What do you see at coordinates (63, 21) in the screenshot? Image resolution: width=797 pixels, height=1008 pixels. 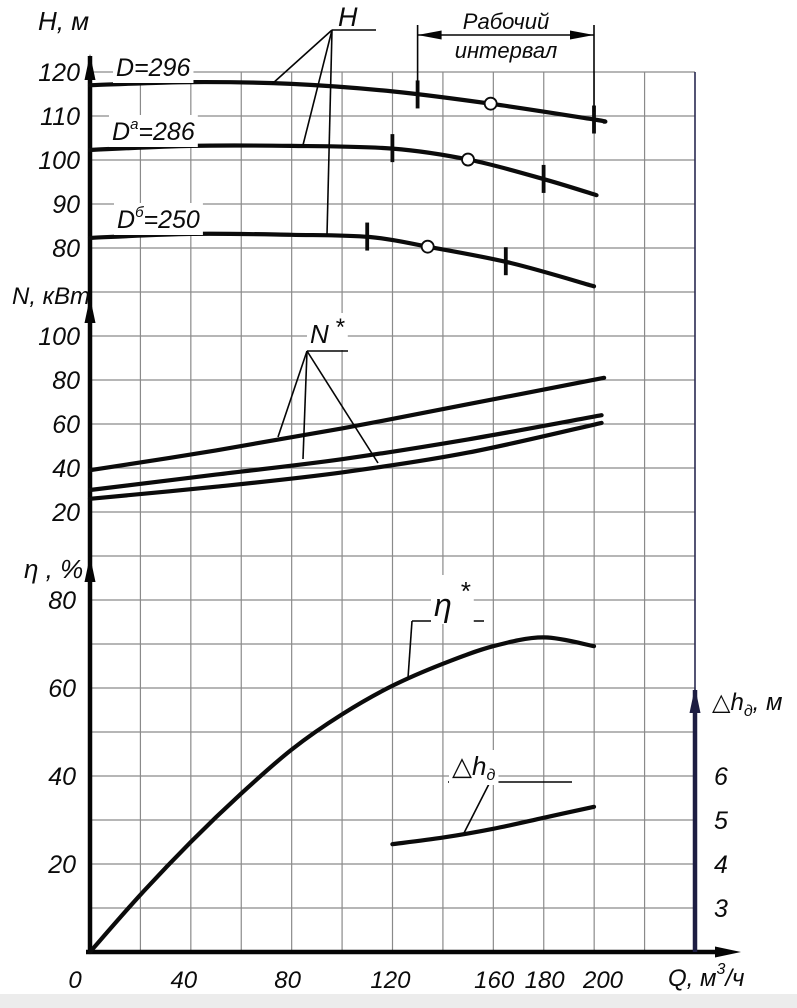 I see `h-axis-title: H, м` at bounding box center [63, 21].